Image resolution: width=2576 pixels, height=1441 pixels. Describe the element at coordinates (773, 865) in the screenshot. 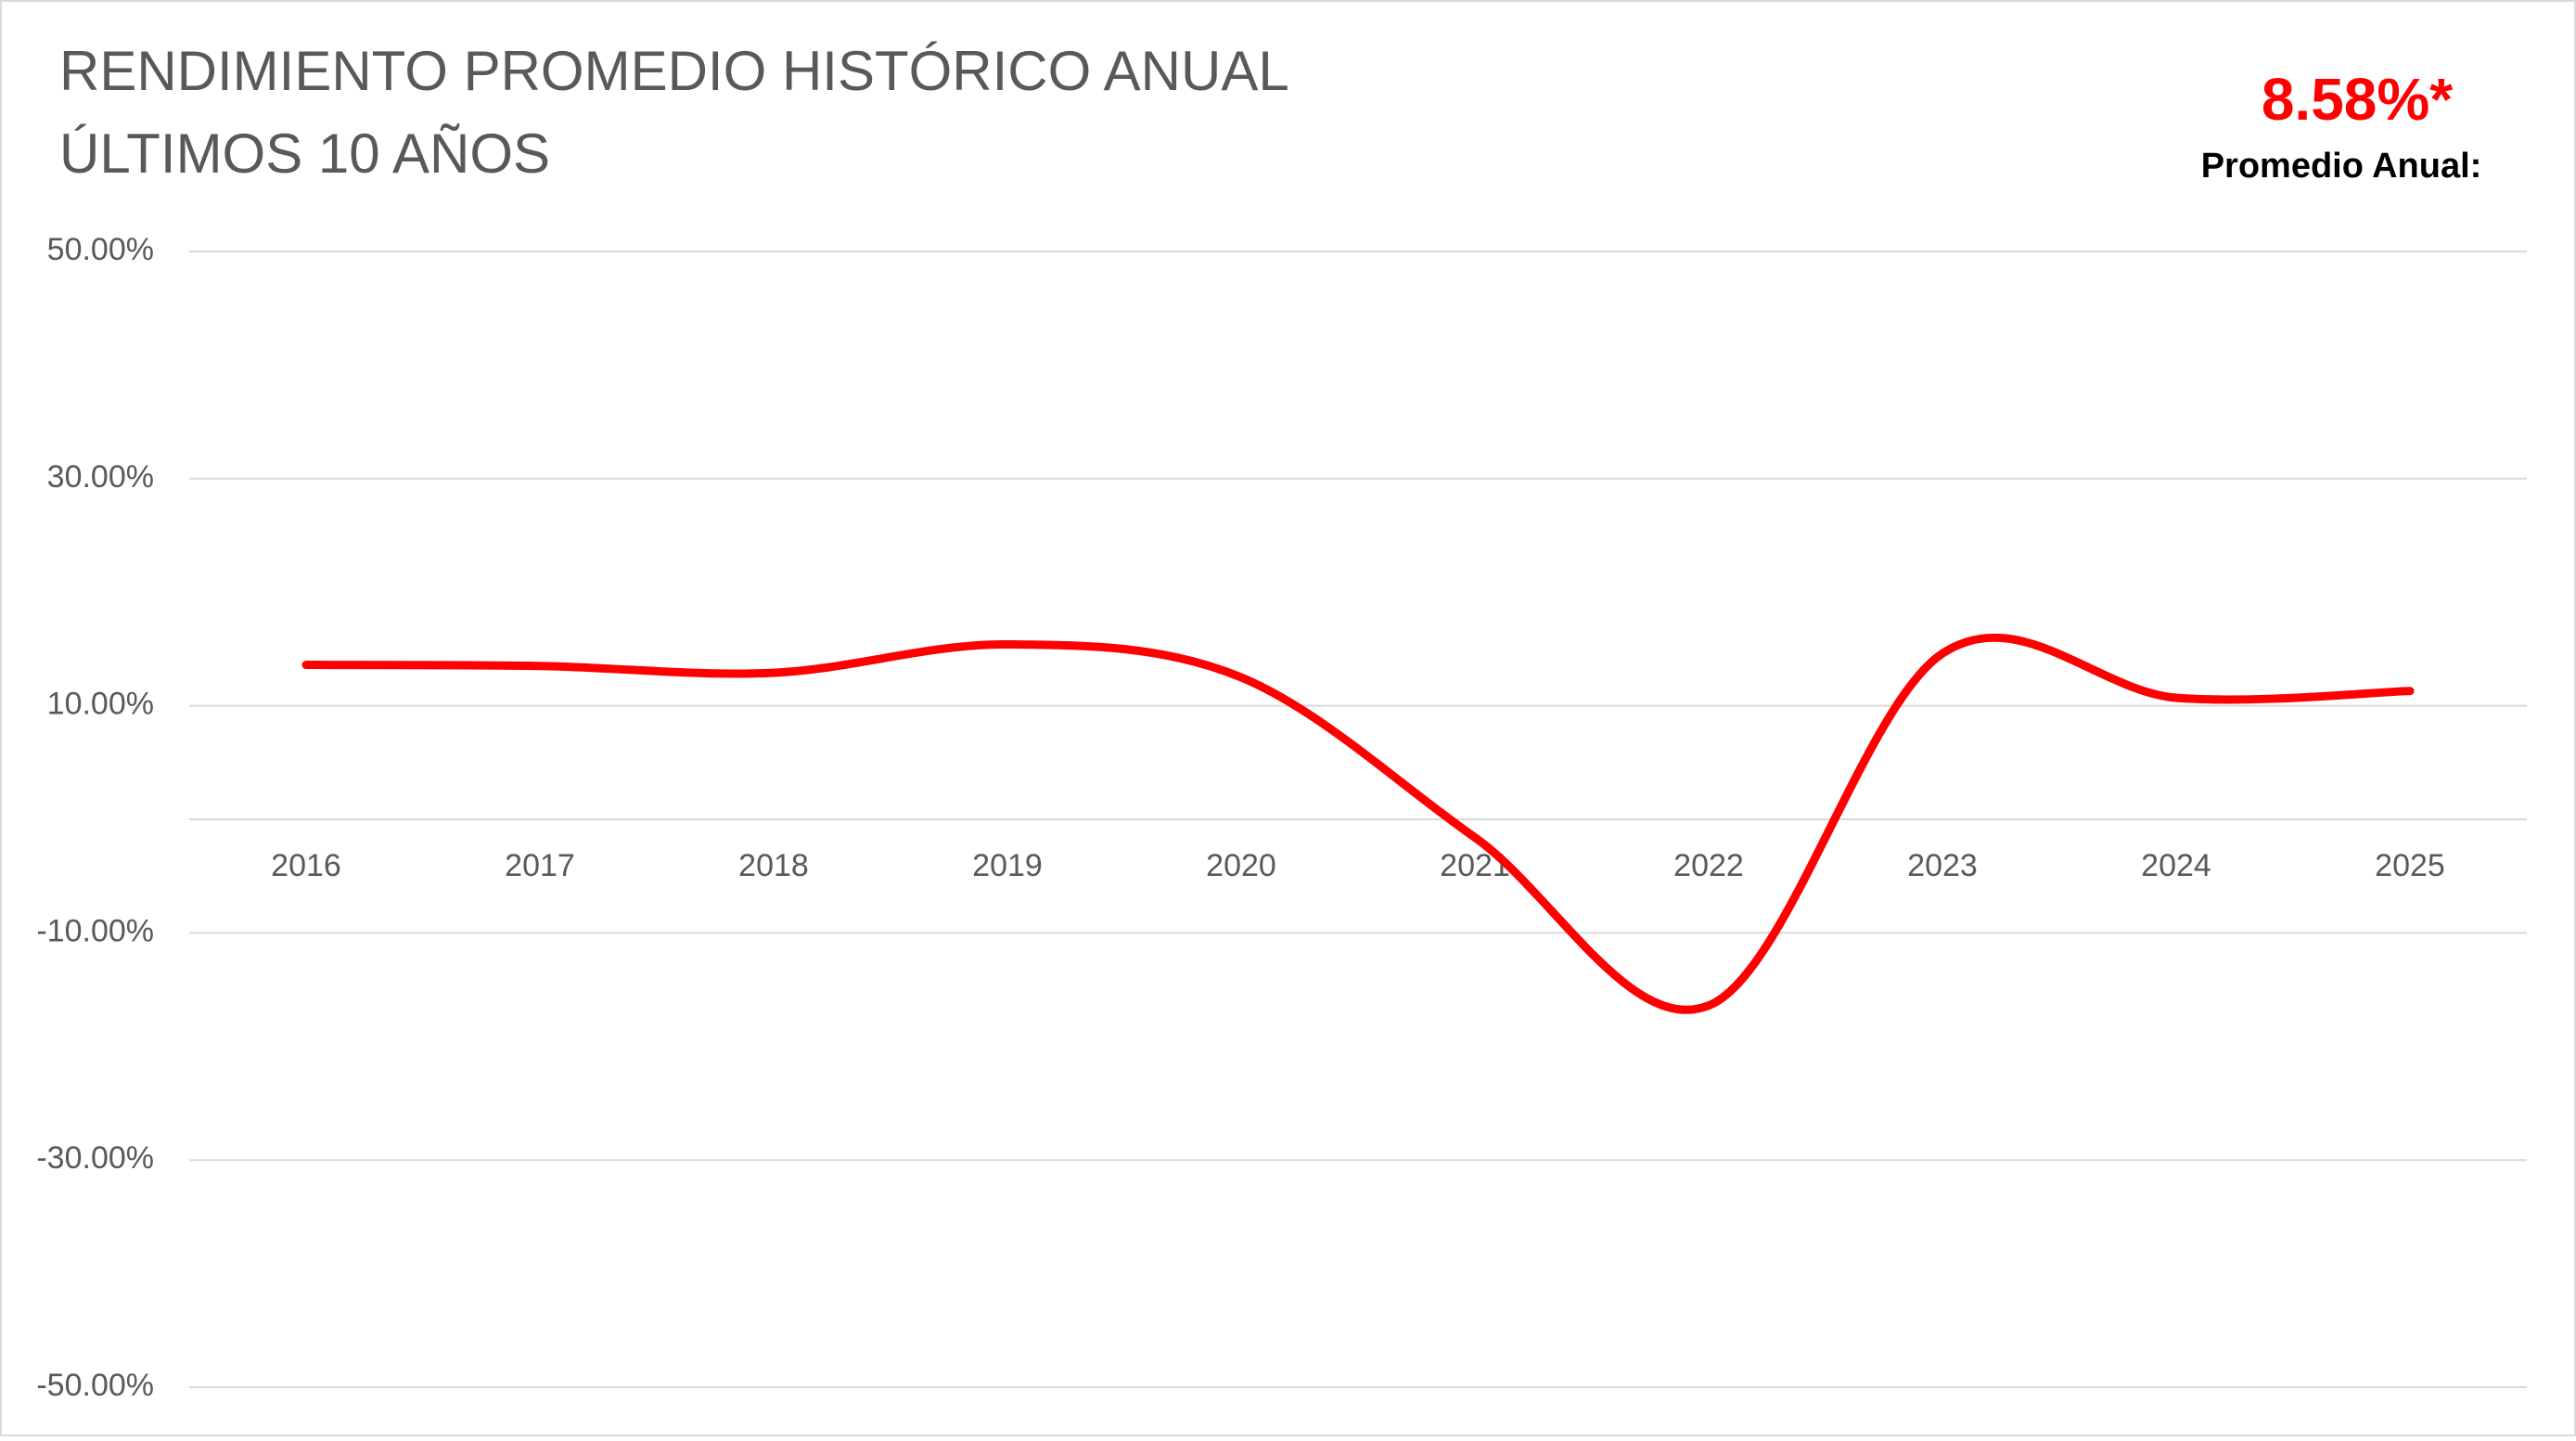

I see `x-tick-label: 2018` at that location.